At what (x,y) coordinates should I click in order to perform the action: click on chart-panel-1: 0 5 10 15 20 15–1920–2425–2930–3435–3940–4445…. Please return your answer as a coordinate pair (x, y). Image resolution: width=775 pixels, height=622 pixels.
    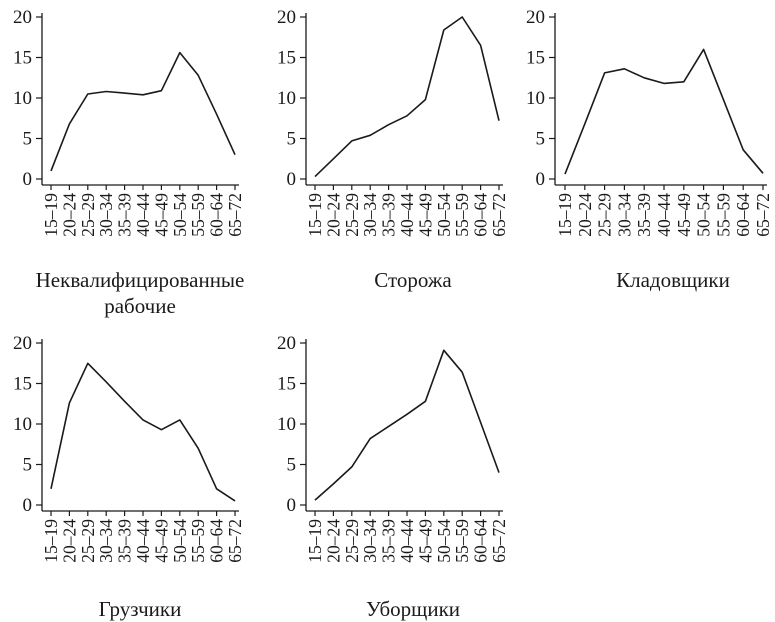
    Looking at the image, I should click on (129, 162).